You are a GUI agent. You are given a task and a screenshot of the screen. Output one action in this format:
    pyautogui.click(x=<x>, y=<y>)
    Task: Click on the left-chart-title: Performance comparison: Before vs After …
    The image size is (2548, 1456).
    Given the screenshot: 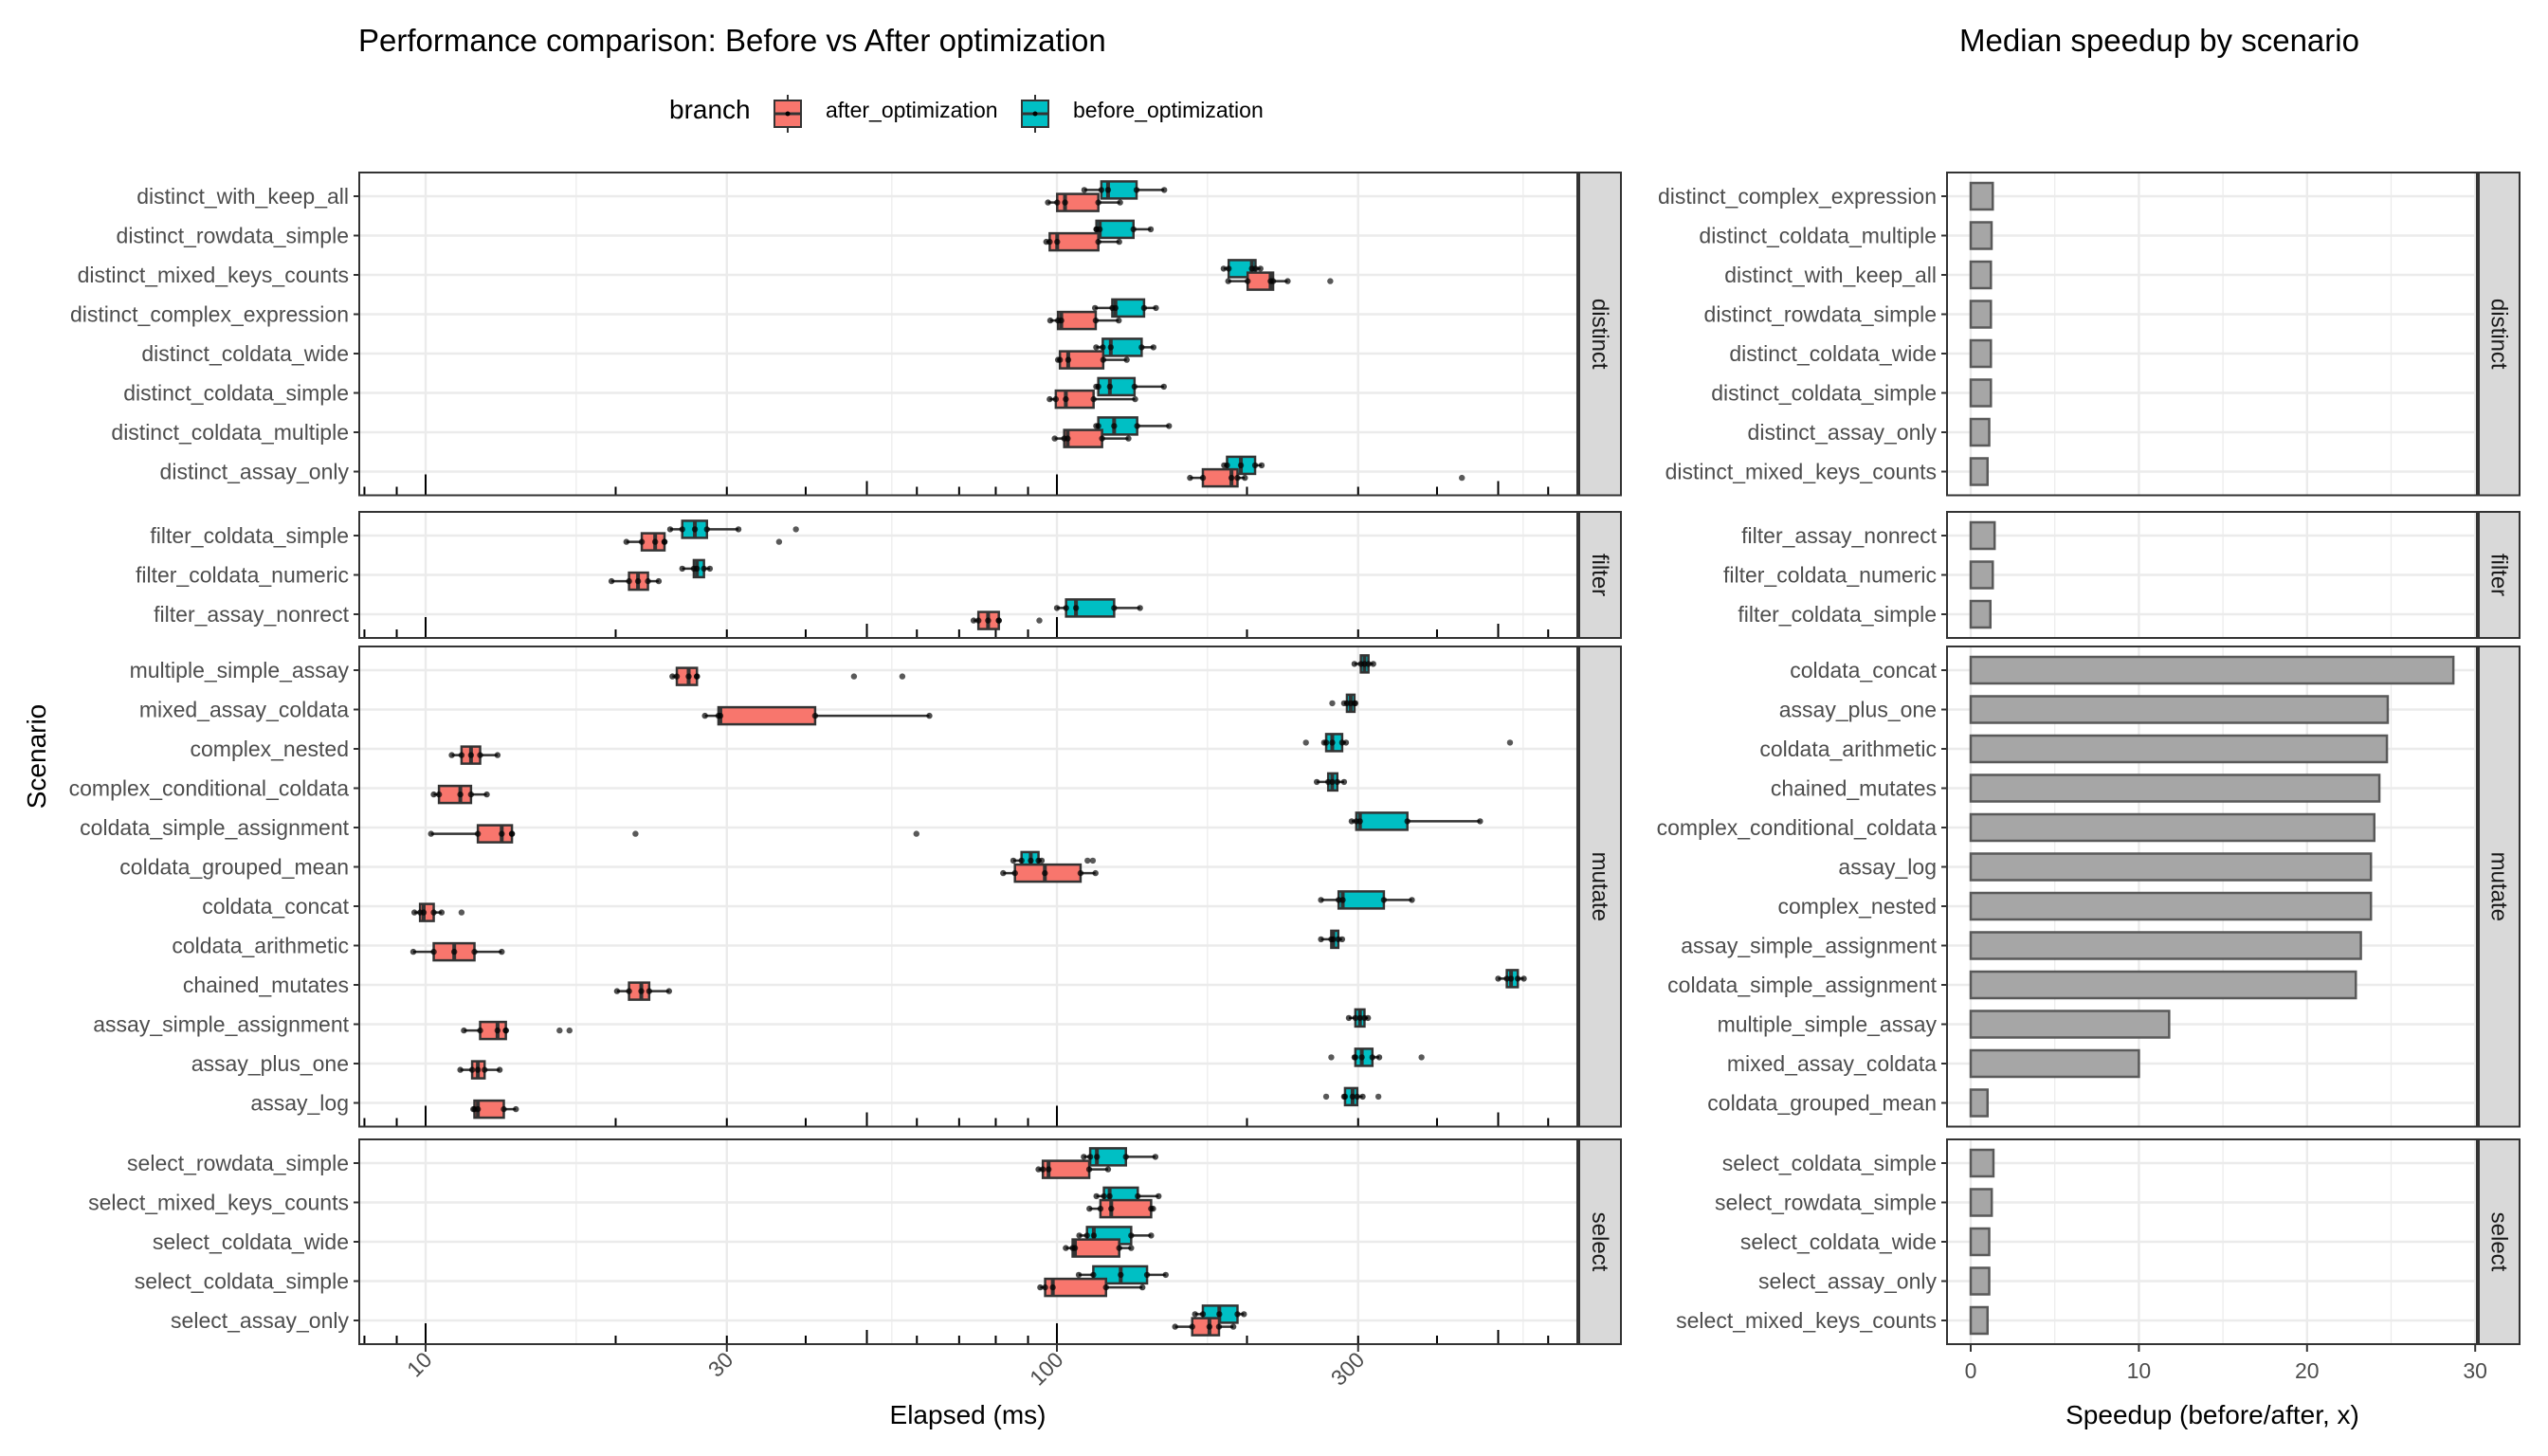 What is the action you would take?
    pyautogui.click(x=732, y=40)
    